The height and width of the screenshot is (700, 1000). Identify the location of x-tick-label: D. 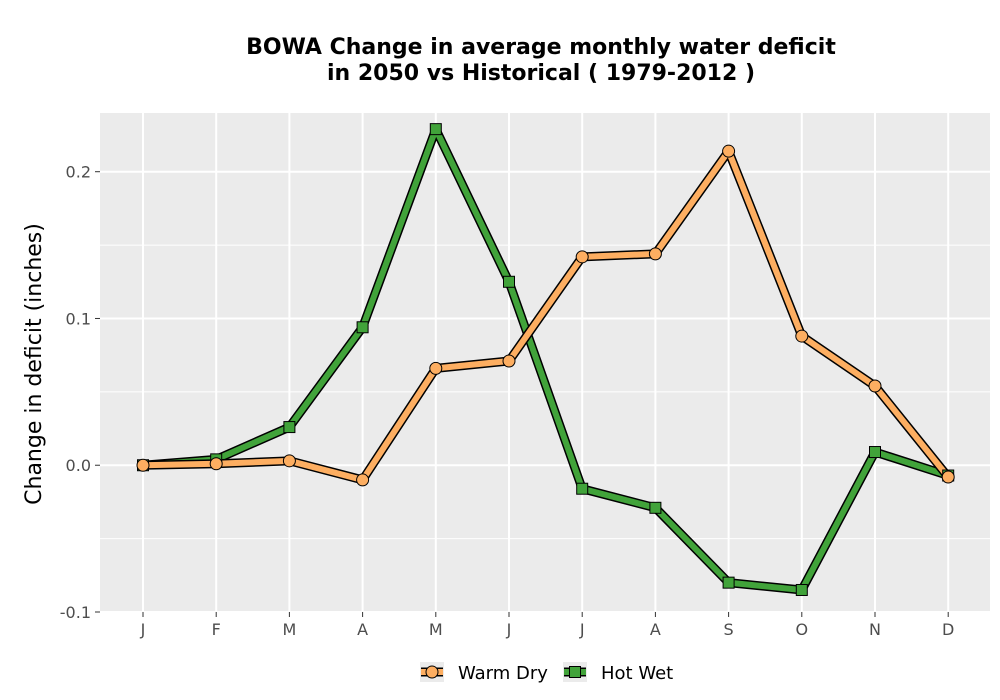
(948, 629).